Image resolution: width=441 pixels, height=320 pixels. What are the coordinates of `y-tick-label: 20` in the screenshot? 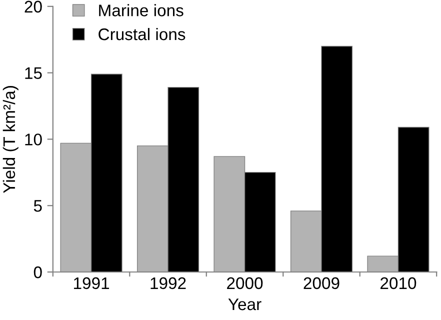 It's located at (33, 6).